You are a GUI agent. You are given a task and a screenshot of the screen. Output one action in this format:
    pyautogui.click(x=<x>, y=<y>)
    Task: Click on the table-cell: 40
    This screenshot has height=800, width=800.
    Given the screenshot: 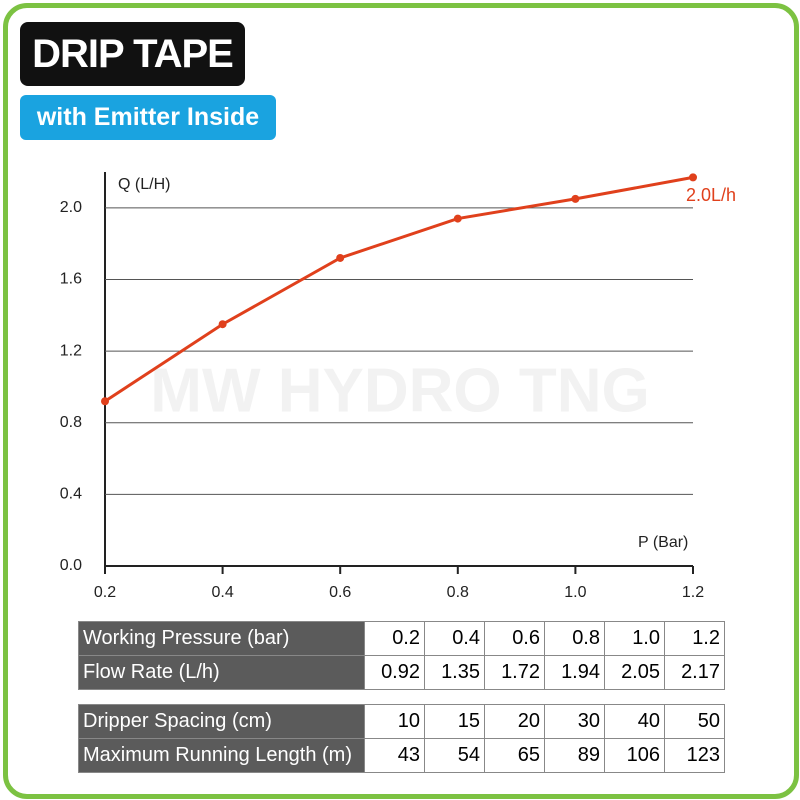 What is the action you would take?
    pyautogui.click(x=634, y=721)
    